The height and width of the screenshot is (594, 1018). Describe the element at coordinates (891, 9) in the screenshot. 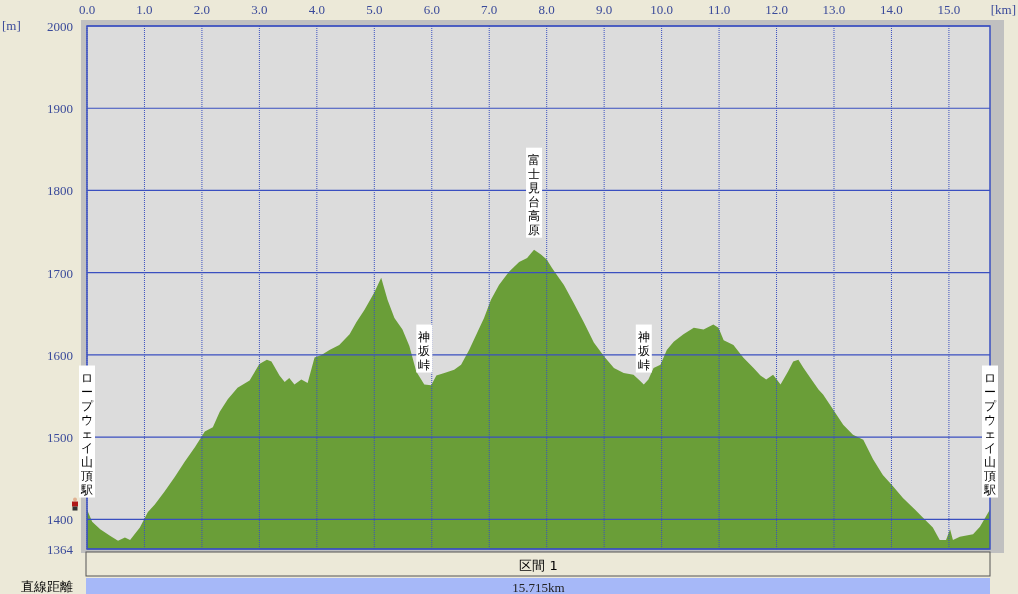

I see `x-tick-label: 14.0` at that location.